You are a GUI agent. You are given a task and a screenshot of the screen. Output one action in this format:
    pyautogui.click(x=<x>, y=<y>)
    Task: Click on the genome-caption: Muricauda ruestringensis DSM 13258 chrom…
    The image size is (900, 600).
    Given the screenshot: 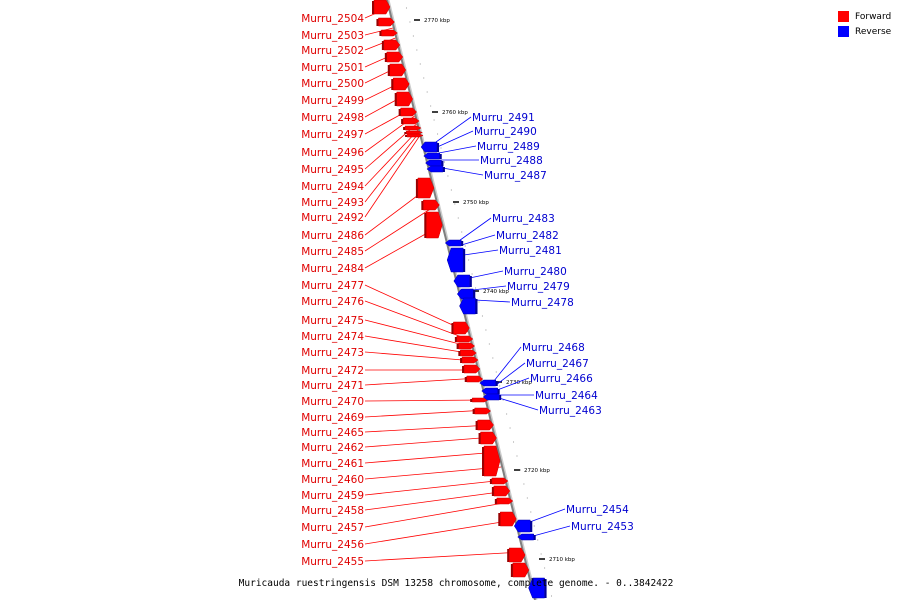 What is the action you would take?
    pyautogui.click(x=456, y=583)
    